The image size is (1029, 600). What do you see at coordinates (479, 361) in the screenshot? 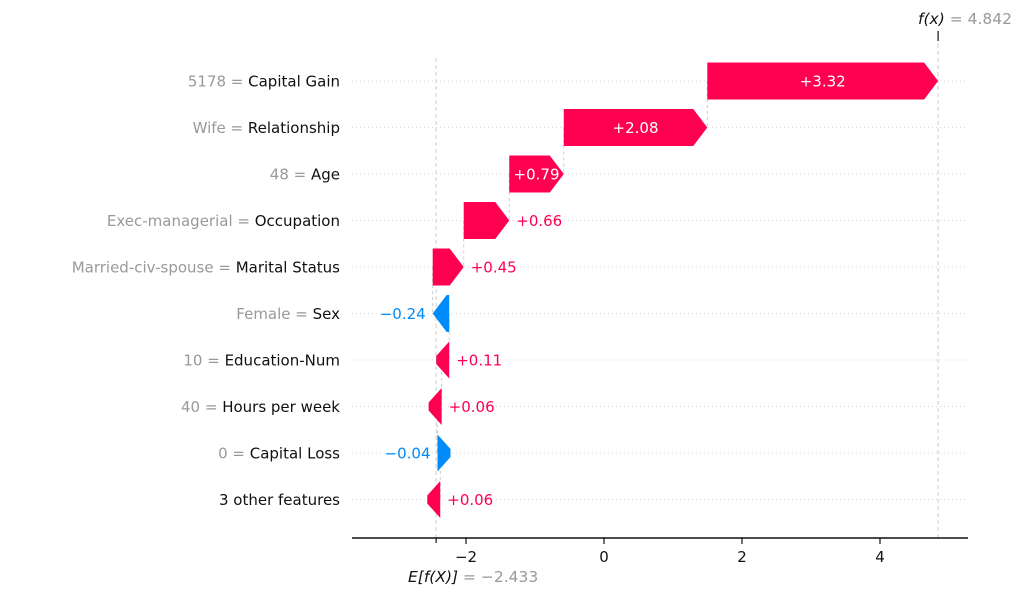
I see `bar-value-label: +0.11` at bounding box center [479, 361].